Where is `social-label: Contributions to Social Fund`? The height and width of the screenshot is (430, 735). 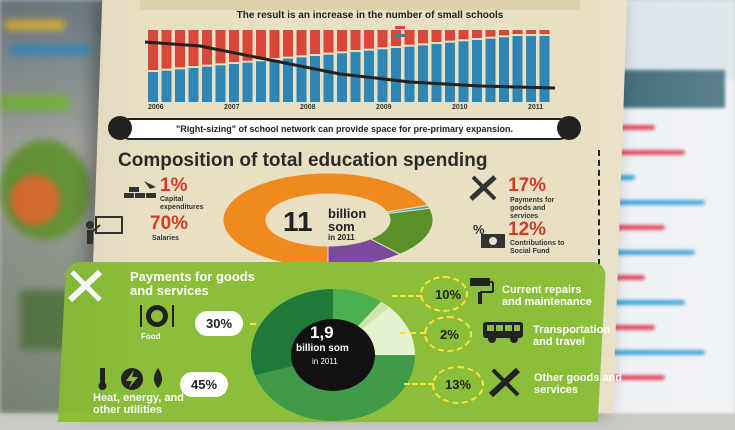 social-label: Contributions to Social Fund is located at coordinates (537, 247).